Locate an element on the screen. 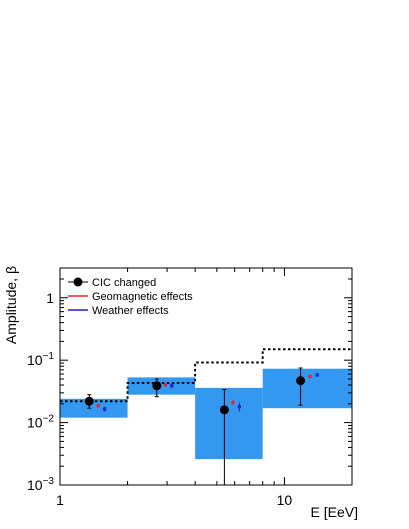 Image resolution: width=409 pixels, height=529 pixels. x-tick-label-2: 10 is located at coordinates (285, 500).